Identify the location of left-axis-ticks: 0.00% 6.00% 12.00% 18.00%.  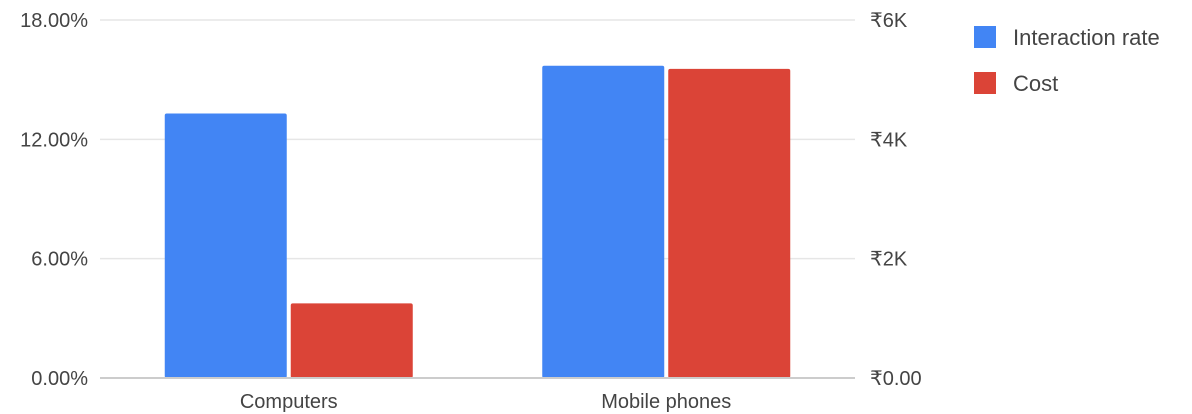
(54, 200).